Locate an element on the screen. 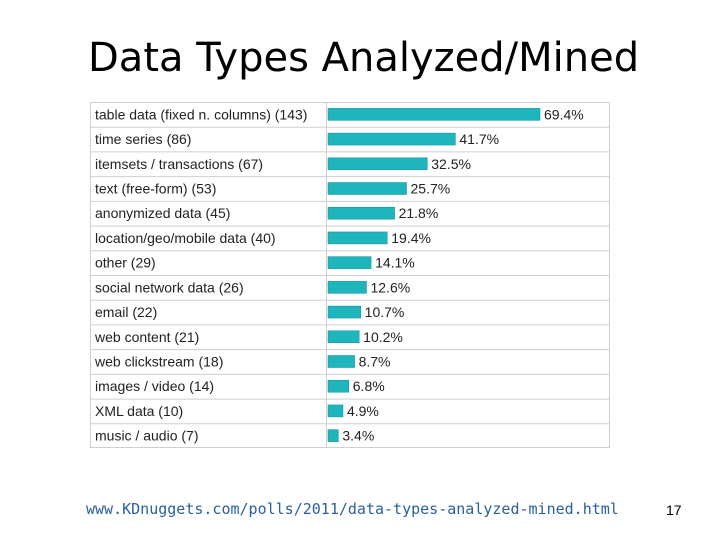 The height and width of the screenshot is (546, 728). category-label: anonymized data (45) is located at coordinates (162, 213).